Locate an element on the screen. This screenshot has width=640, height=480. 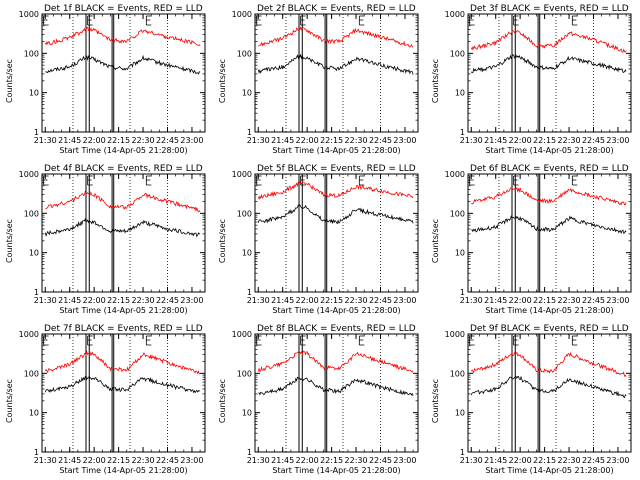
panel-title: Det 1f BLACK = Events, RED = LLD is located at coordinates (123, 9).